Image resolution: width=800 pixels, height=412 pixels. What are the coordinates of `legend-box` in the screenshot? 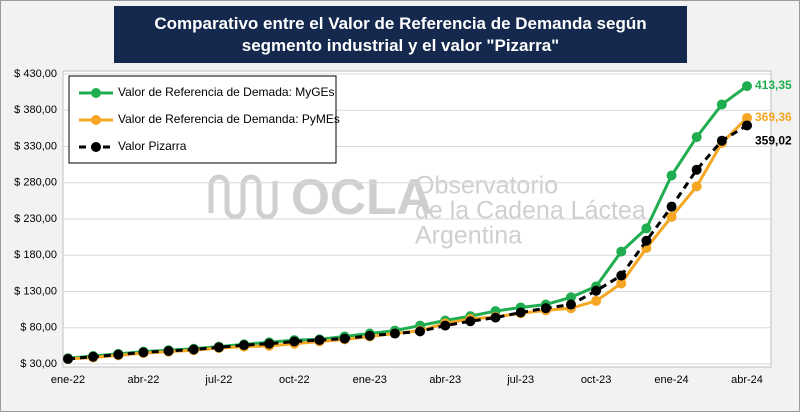 It's located at (202, 119).